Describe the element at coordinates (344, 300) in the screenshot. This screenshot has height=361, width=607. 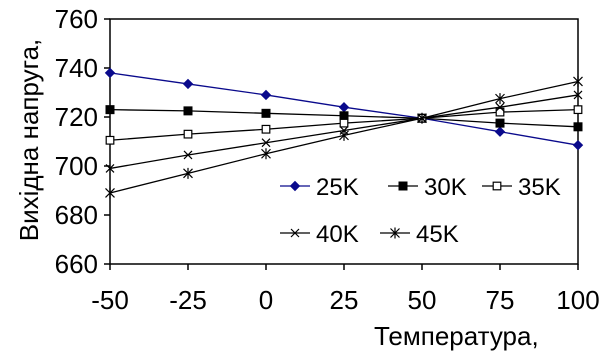
I see `x-tick-label: 25` at that location.